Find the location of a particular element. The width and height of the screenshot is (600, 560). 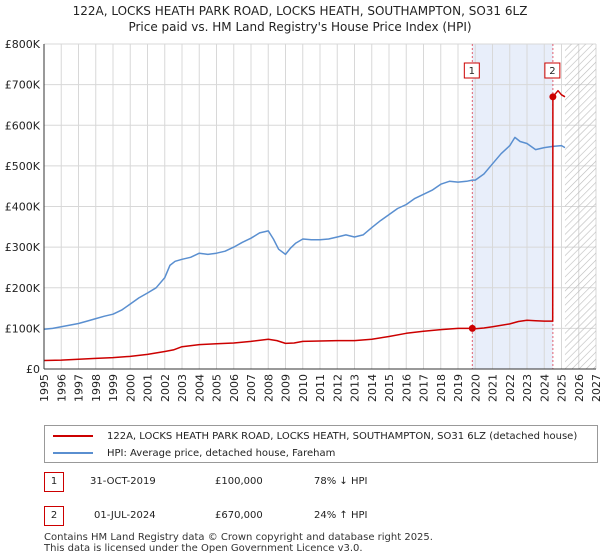

transaction-hpi-change: 24% ↑ HPI is located at coordinates (341, 515).